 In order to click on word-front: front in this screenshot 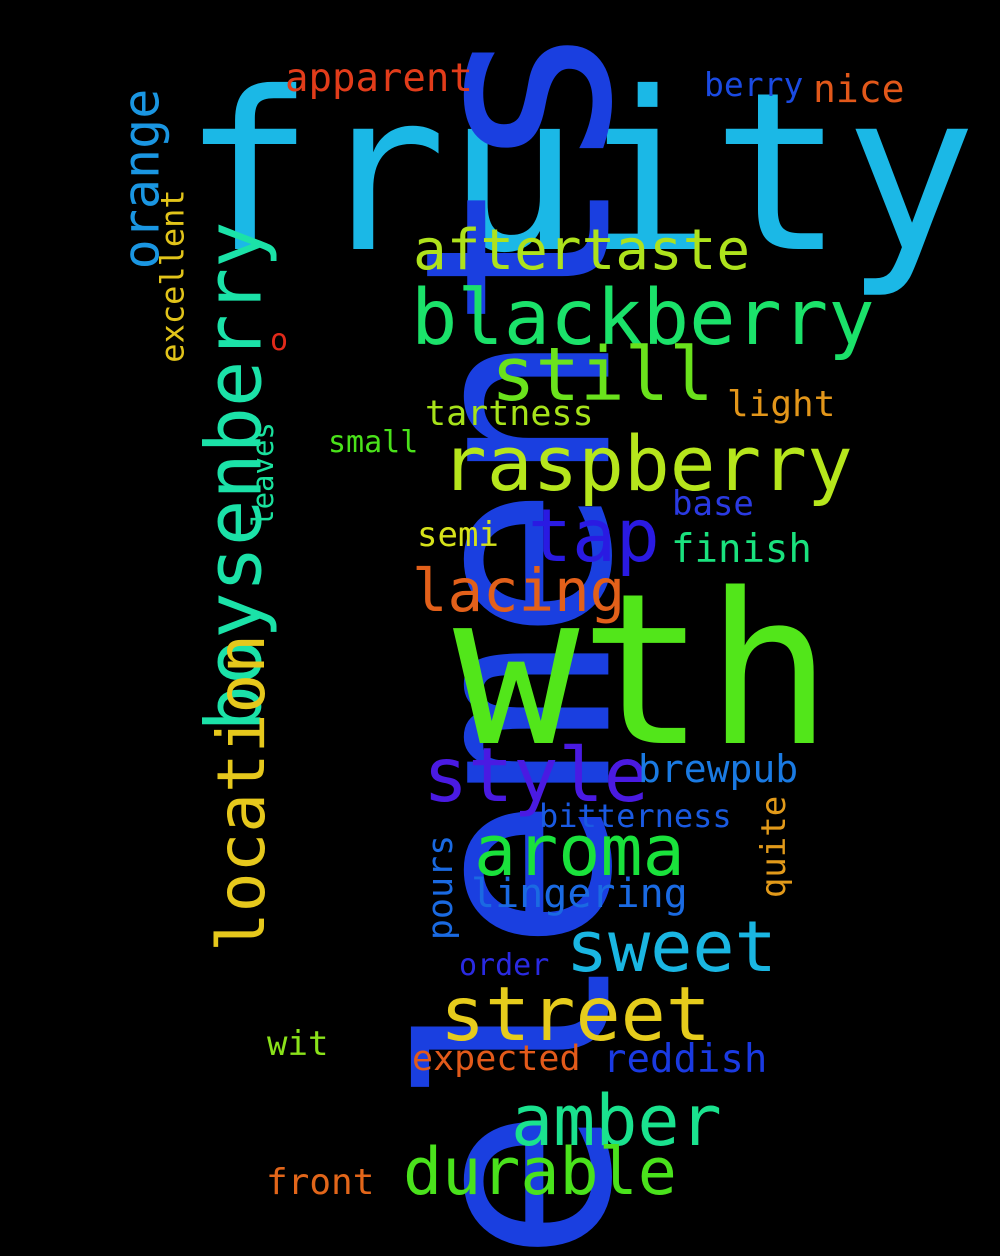, I will do `click(320, 1182)`.